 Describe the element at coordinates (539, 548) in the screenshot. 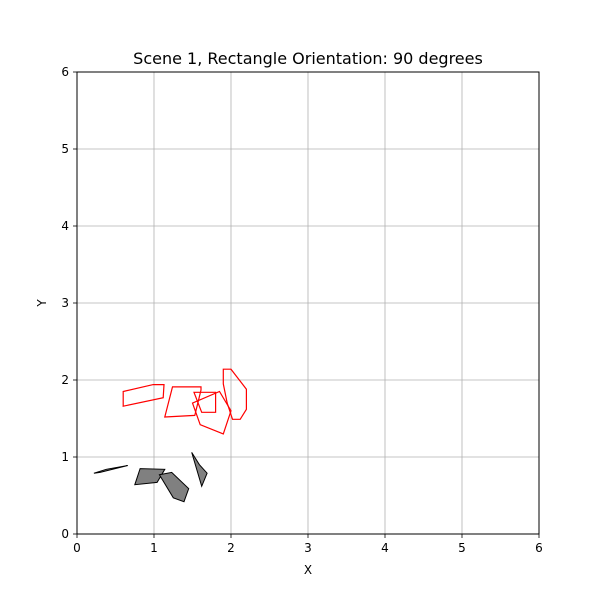

I see `x-tick-label: 6` at that location.